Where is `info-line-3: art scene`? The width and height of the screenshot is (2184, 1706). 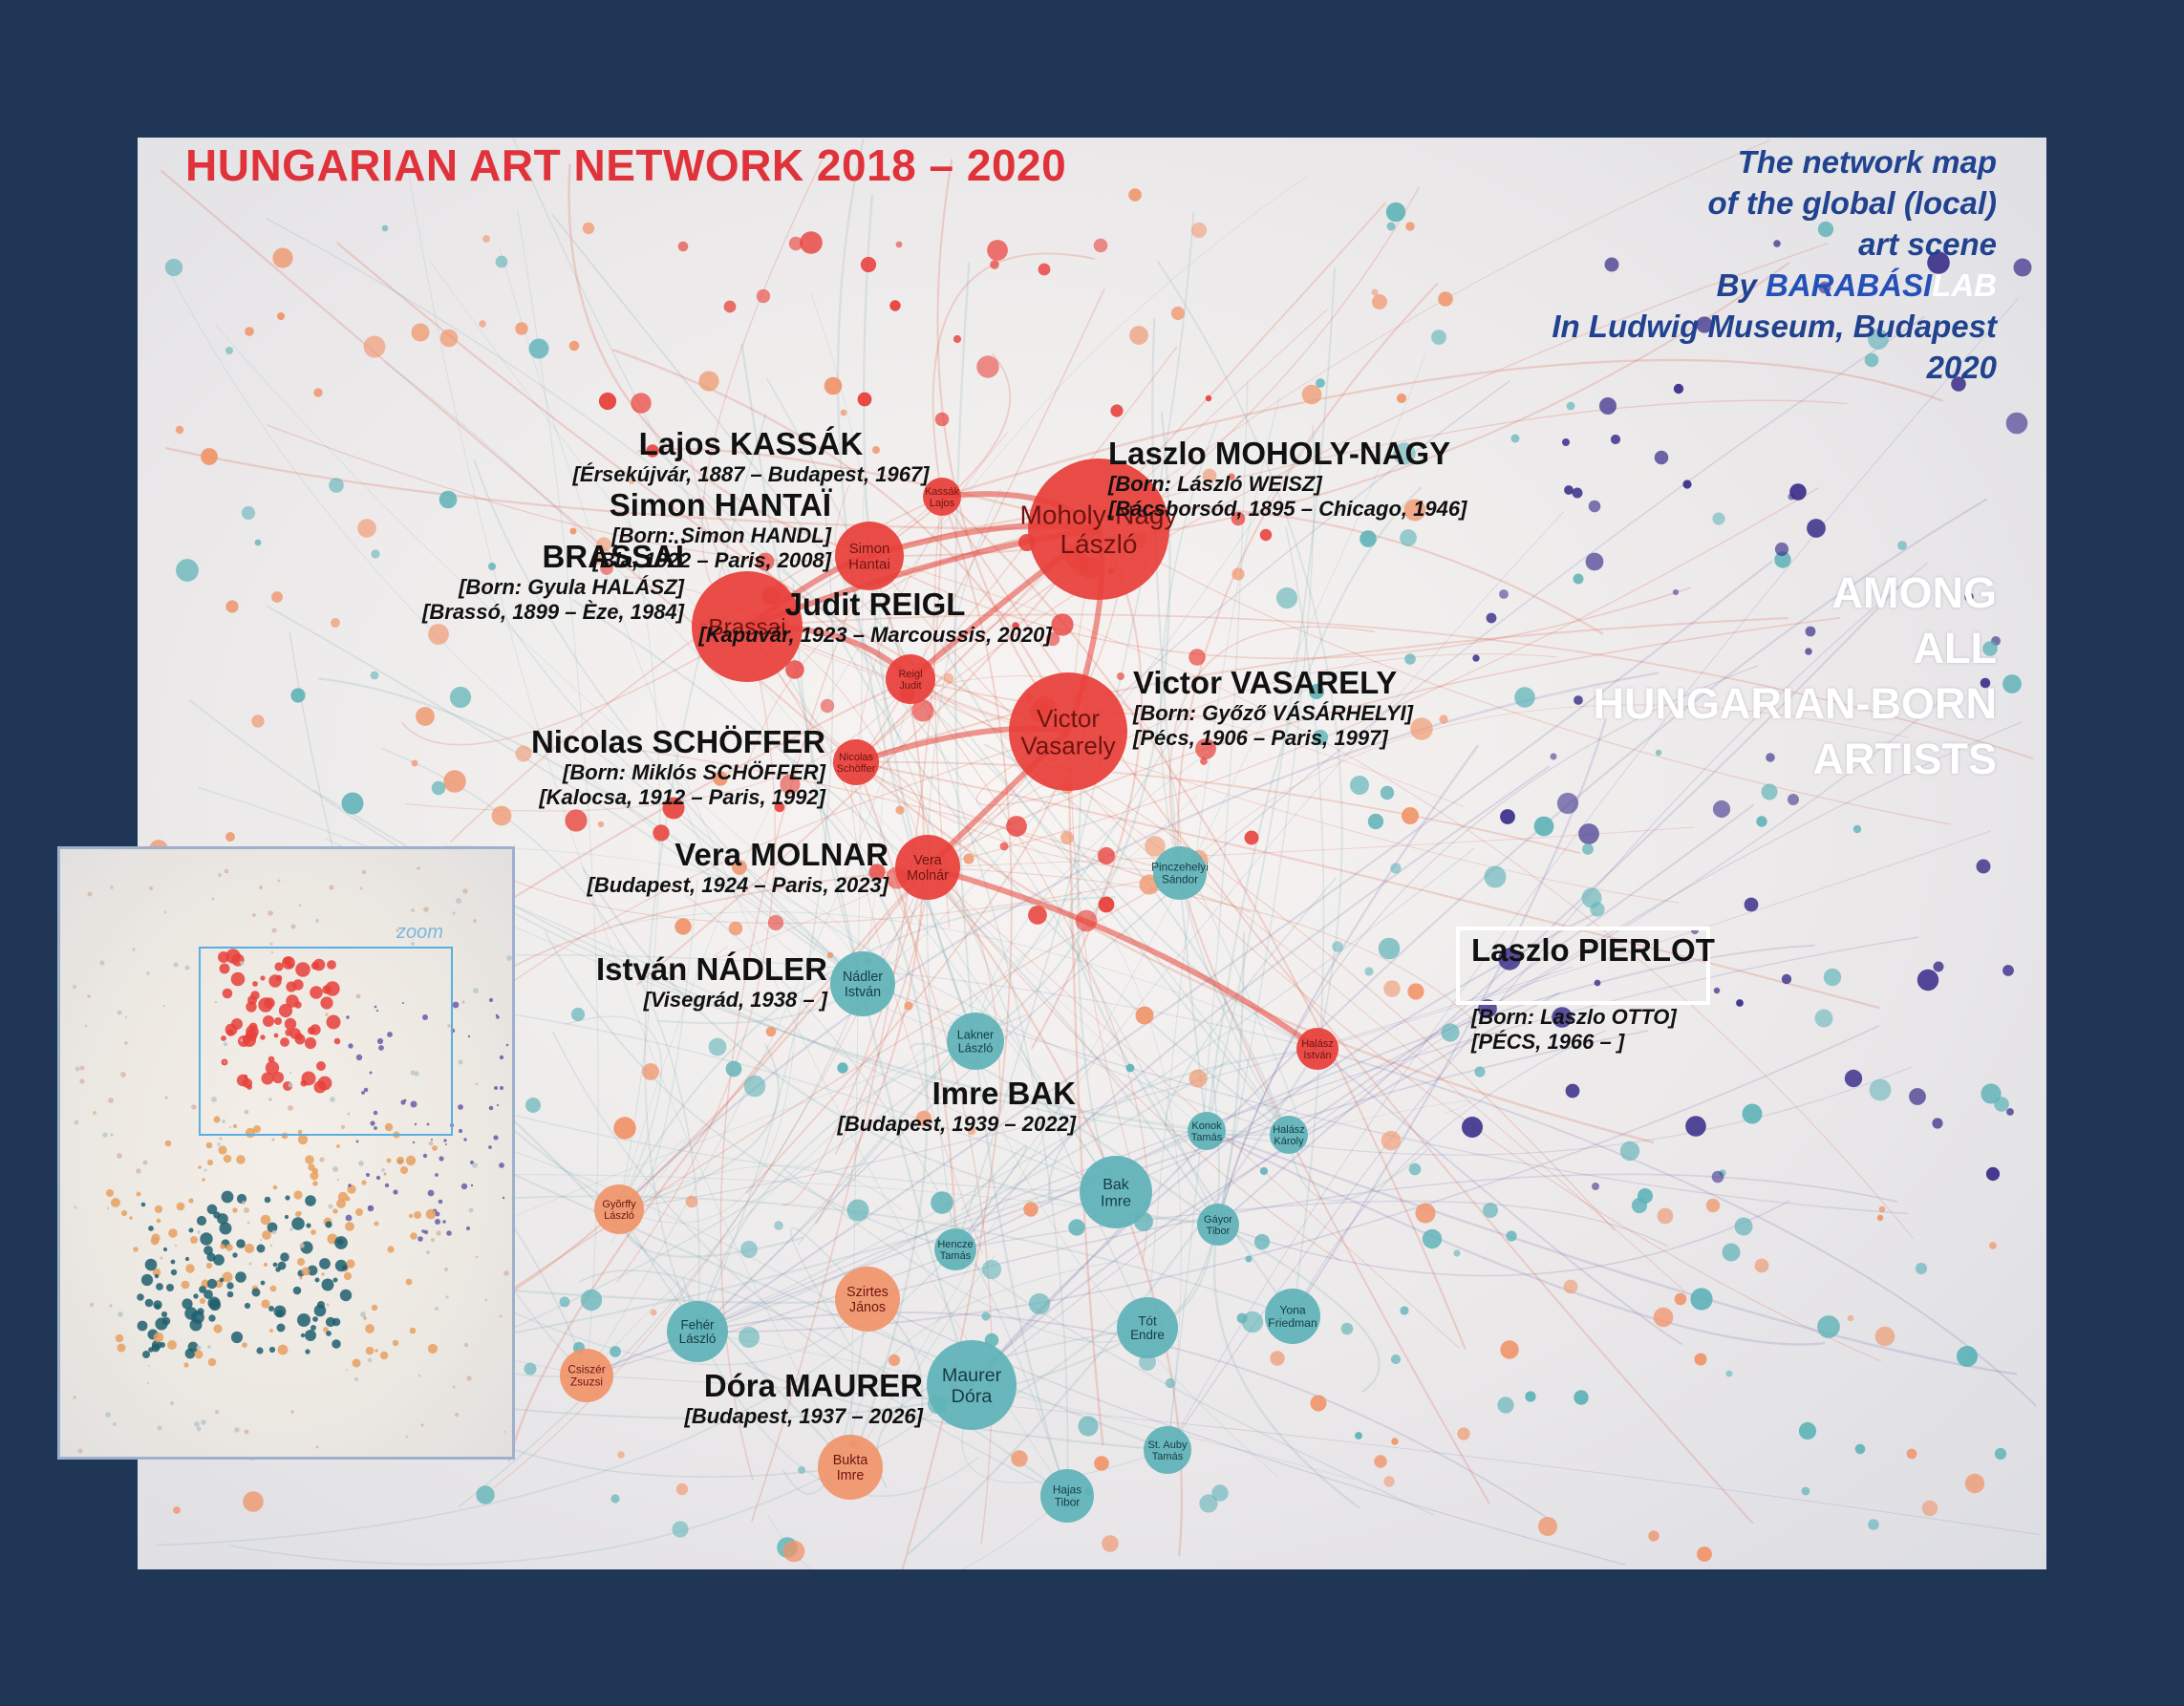
info-line-3: art scene is located at coordinates (1928, 244).